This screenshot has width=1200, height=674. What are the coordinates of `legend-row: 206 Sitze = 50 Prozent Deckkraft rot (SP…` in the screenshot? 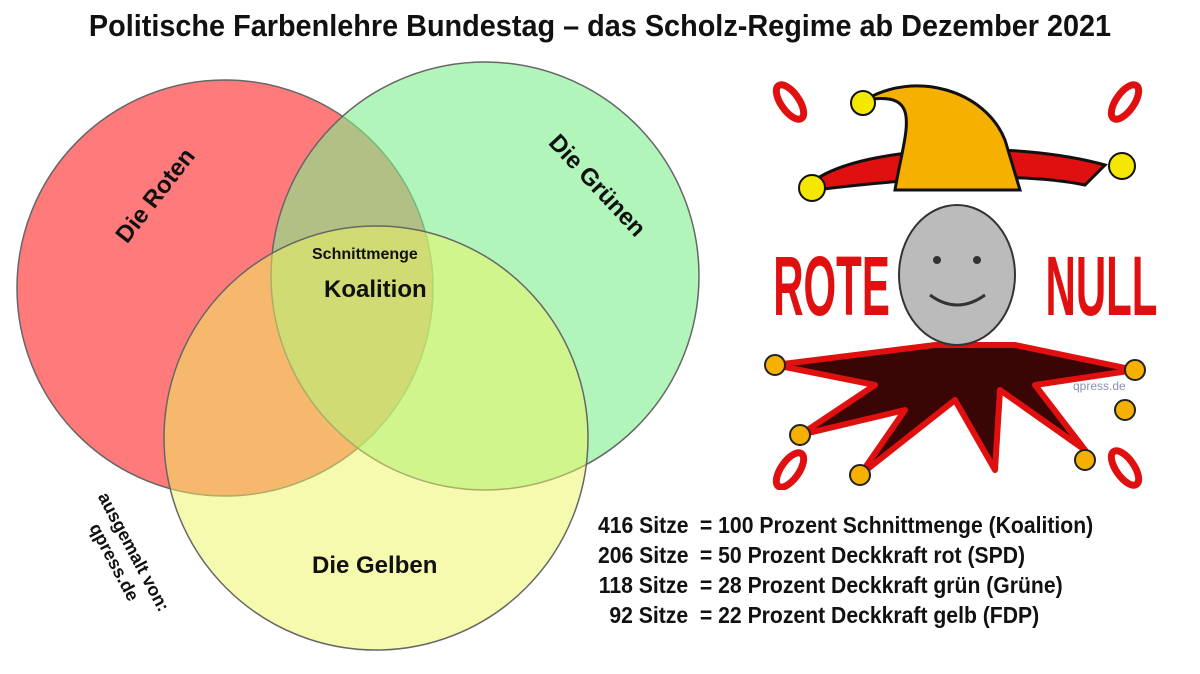 It's located at (812, 555).